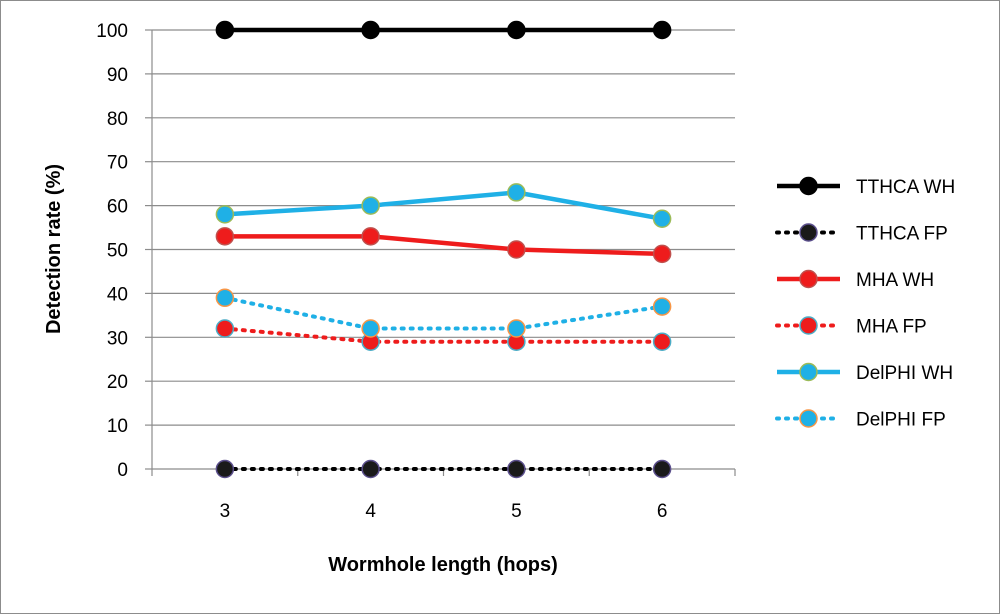  Describe the element at coordinates (225, 511) in the screenshot. I see `x-tick-label: 3` at that location.